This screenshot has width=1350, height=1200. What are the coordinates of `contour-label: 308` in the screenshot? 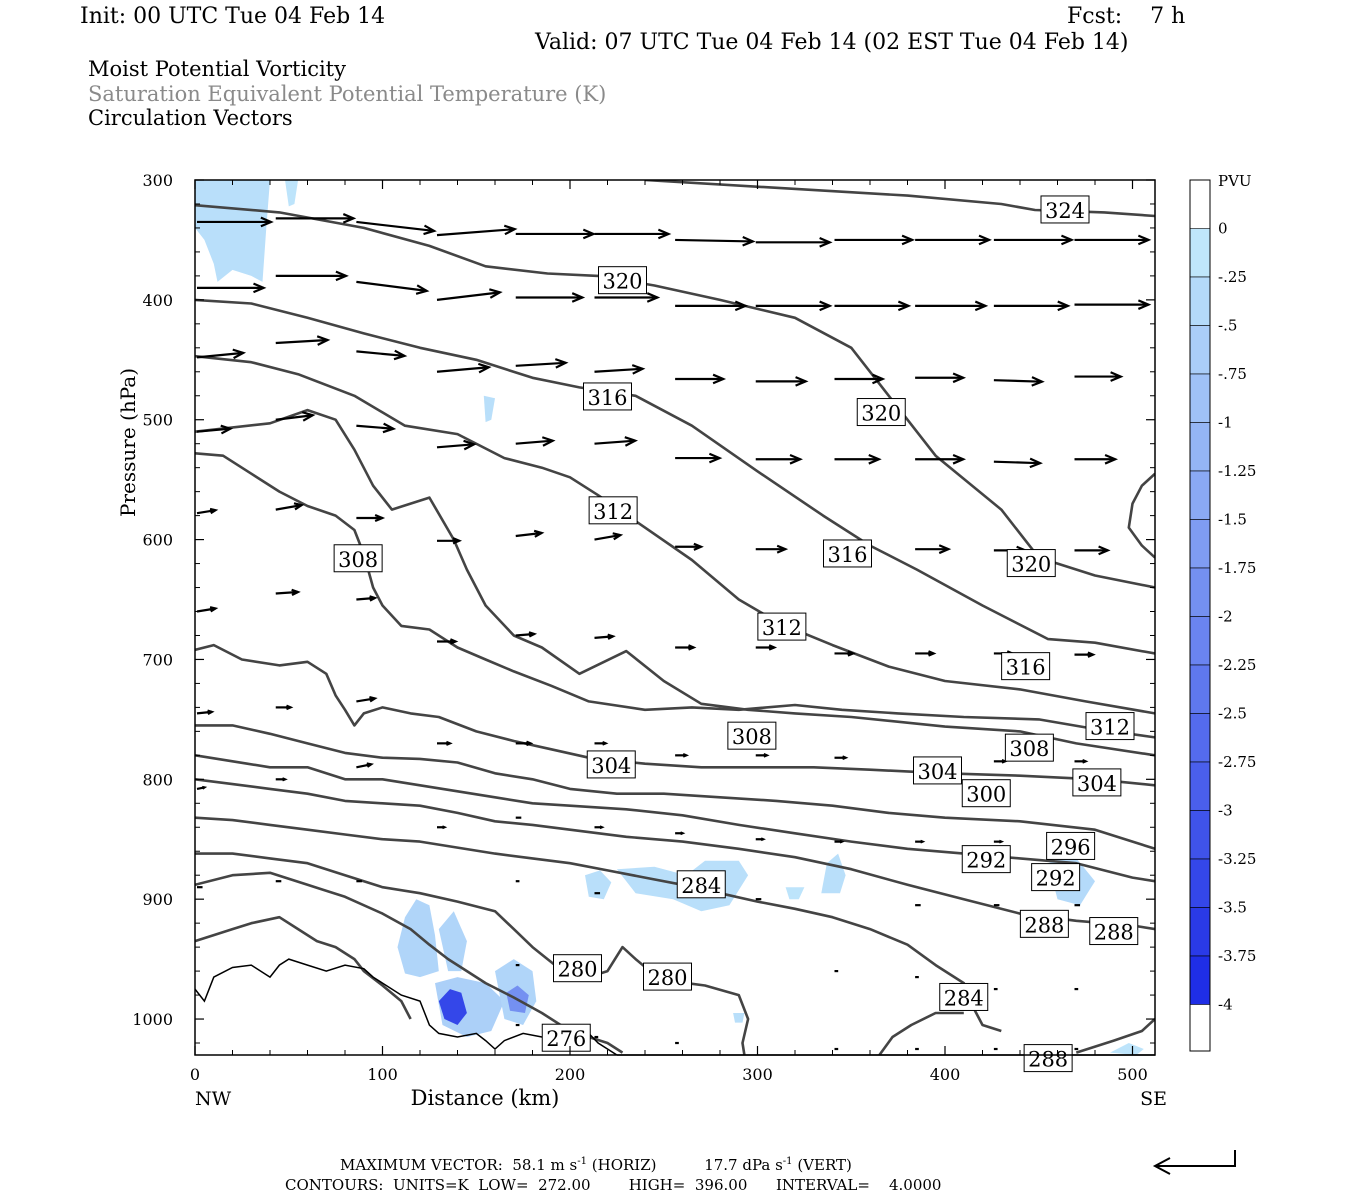 It's located at (1029, 749).